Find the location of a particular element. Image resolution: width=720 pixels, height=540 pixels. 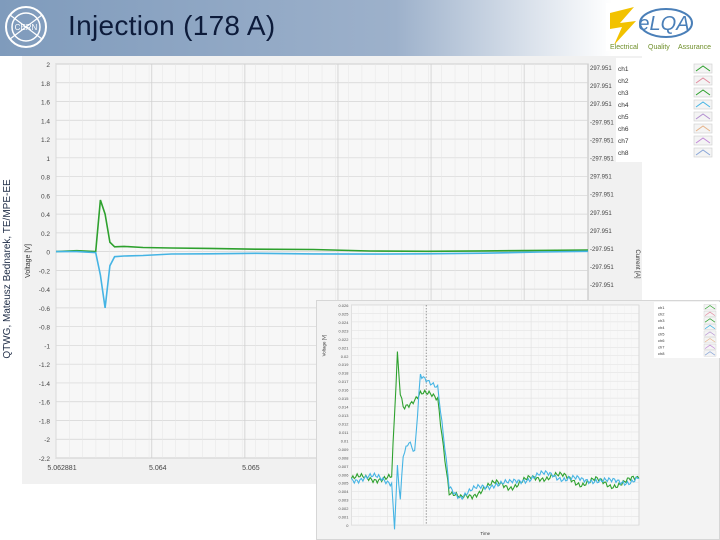

y-tick-label: 0.2 is located at coordinates (45, 234).